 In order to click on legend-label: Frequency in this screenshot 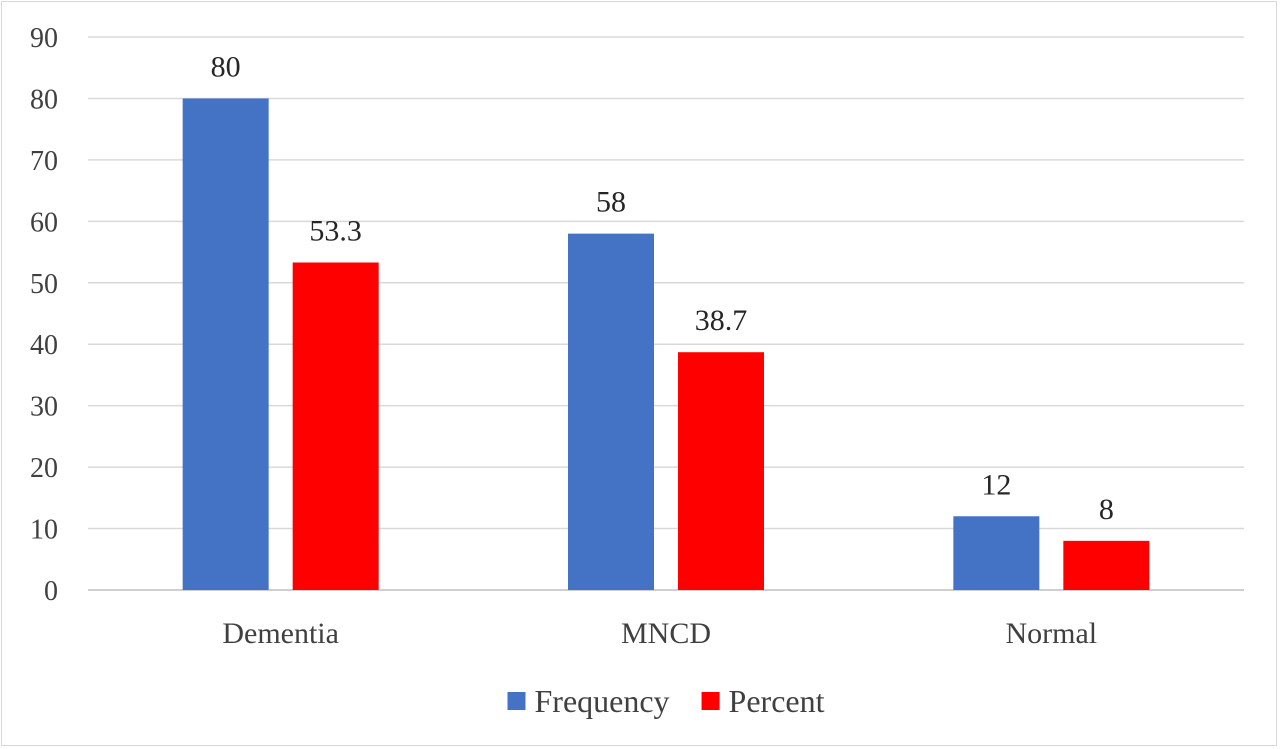, I will do `click(601, 701)`.